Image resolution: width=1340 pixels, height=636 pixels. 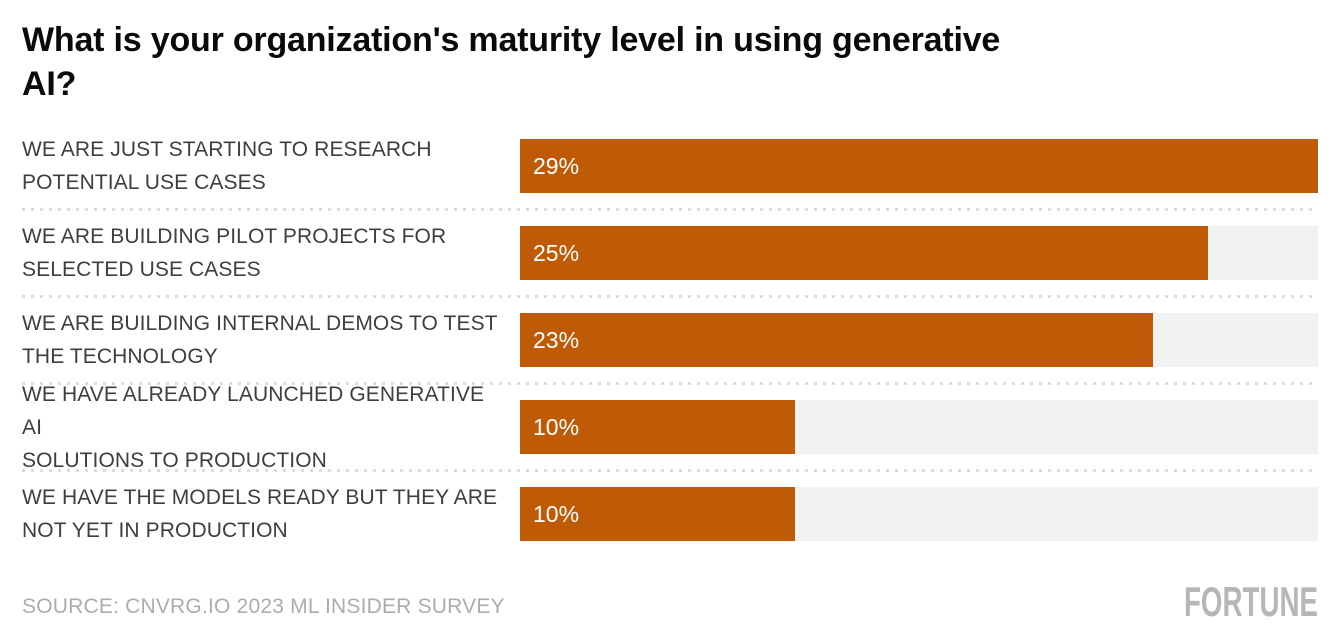 I want to click on bar-track: 23%, so click(x=919, y=340).